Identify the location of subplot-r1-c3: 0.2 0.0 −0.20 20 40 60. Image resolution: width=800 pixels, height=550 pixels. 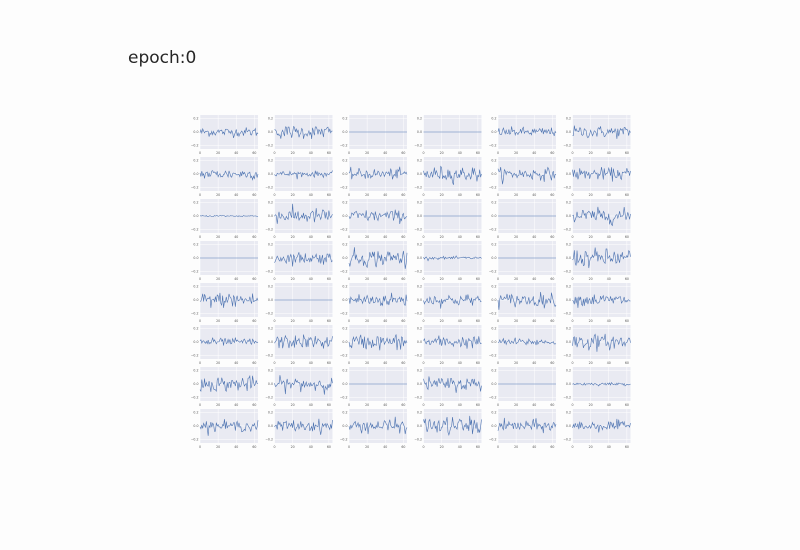
(448, 177).